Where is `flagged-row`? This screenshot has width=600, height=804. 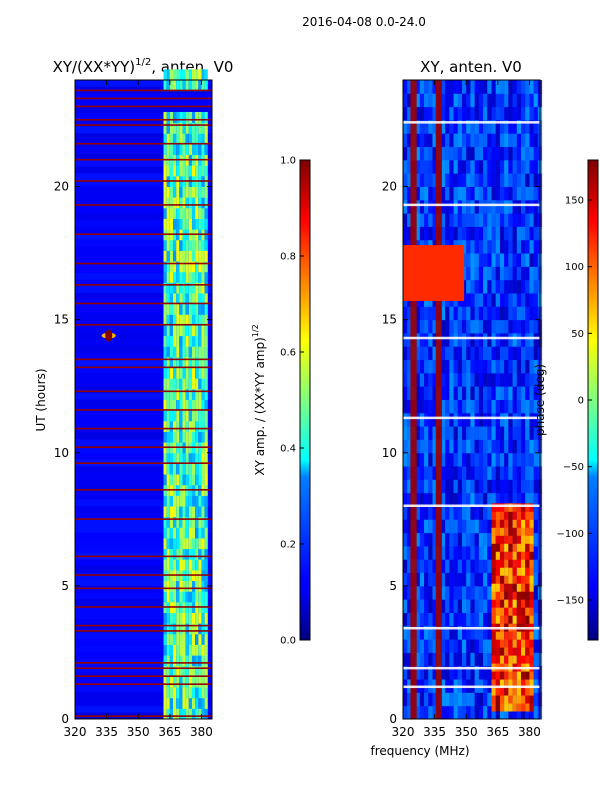 flagged-row is located at coordinates (143, 575).